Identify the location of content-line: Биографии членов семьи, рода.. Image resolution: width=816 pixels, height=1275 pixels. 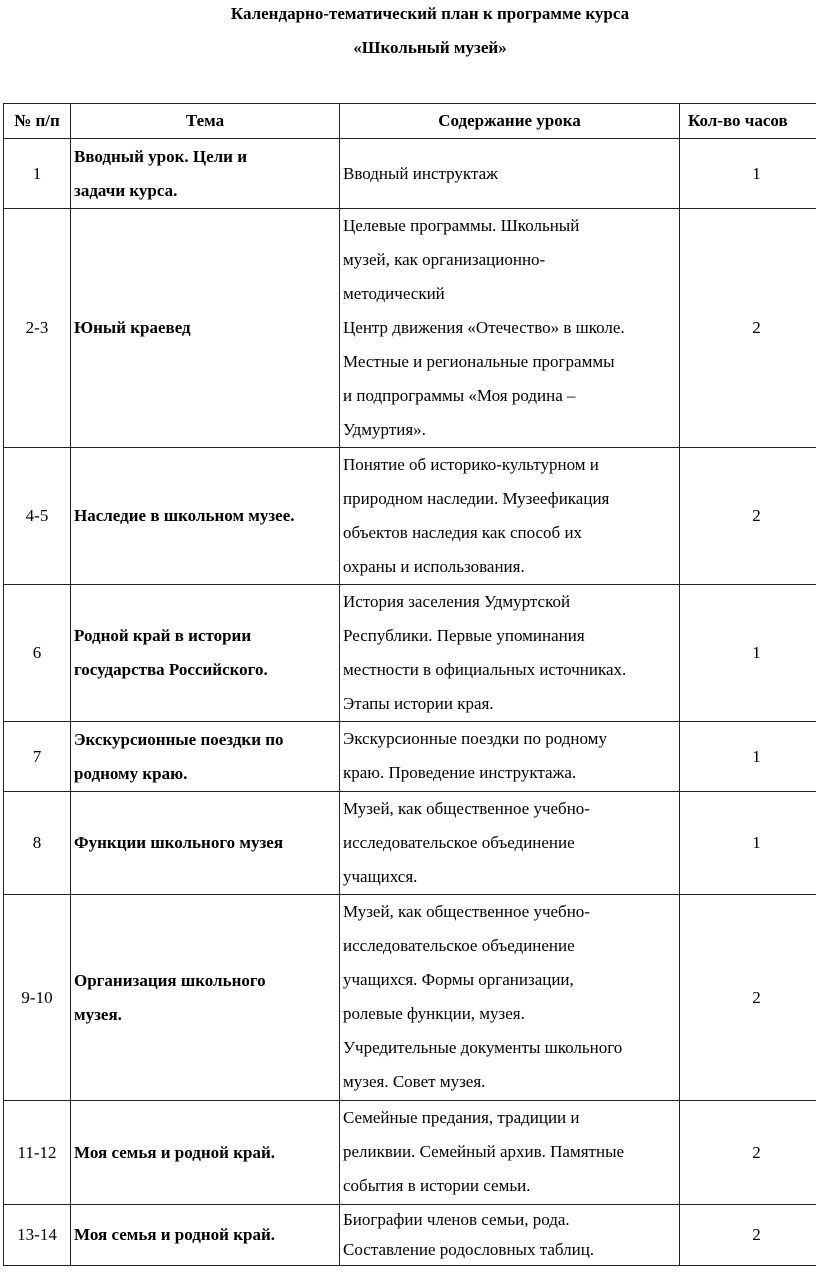
(456, 1219).